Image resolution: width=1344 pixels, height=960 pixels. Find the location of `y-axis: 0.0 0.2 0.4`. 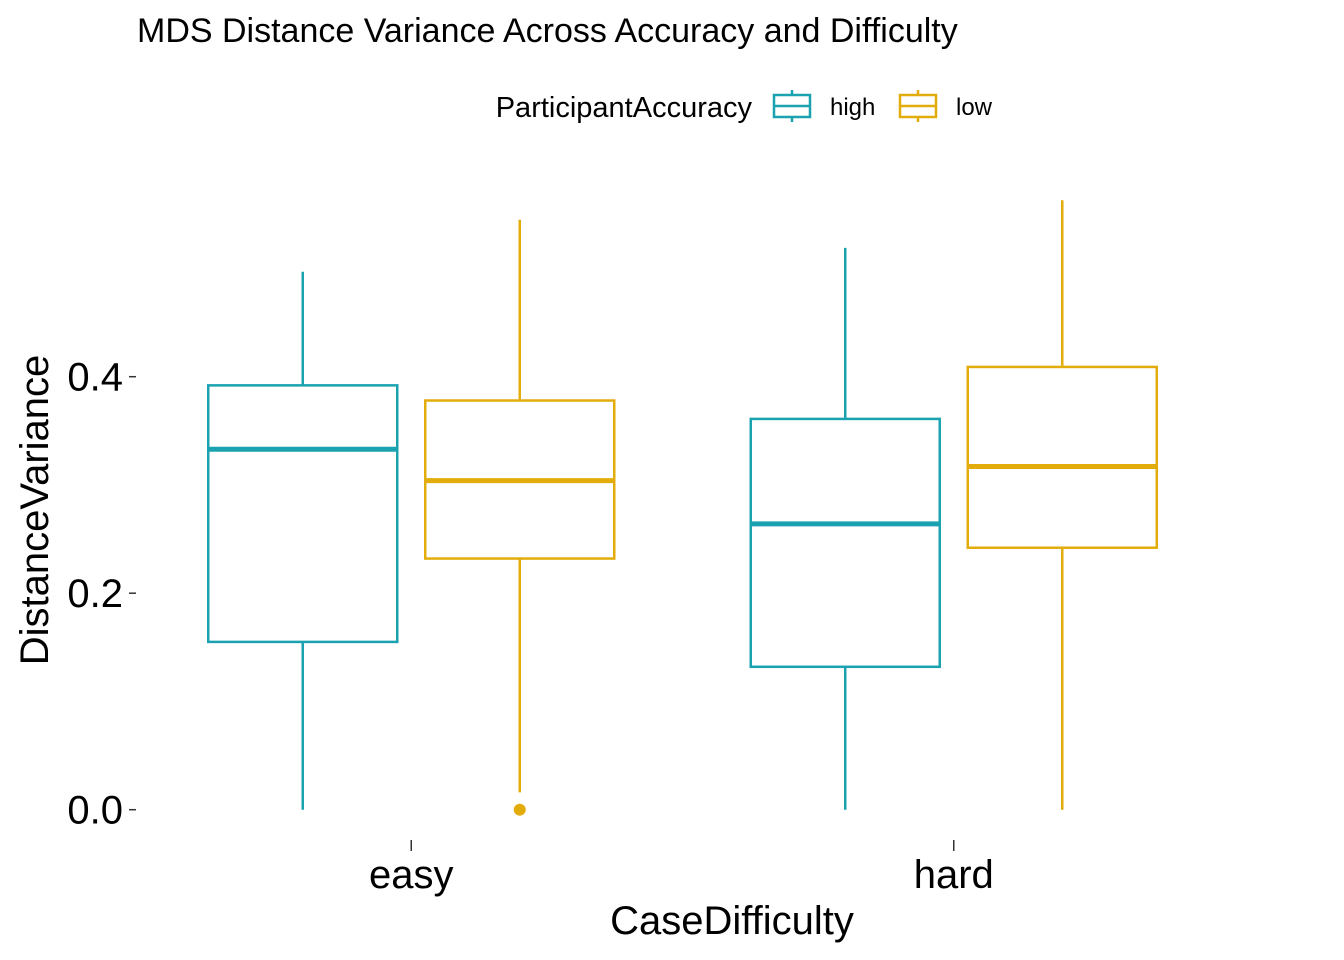

y-axis: 0.0 0.2 0.4 is located at coordinates (101, 594).